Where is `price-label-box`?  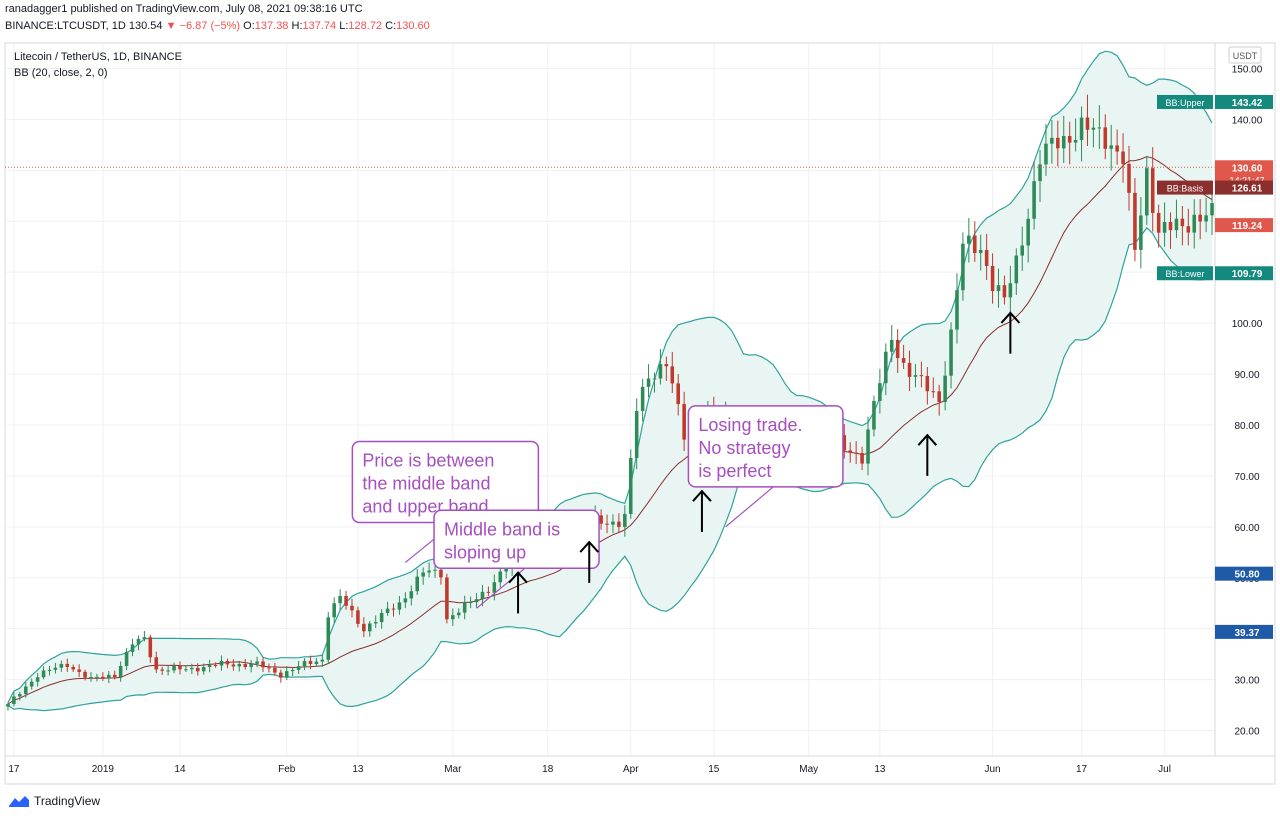
price-label-box is located at coordinates (1244, 101).